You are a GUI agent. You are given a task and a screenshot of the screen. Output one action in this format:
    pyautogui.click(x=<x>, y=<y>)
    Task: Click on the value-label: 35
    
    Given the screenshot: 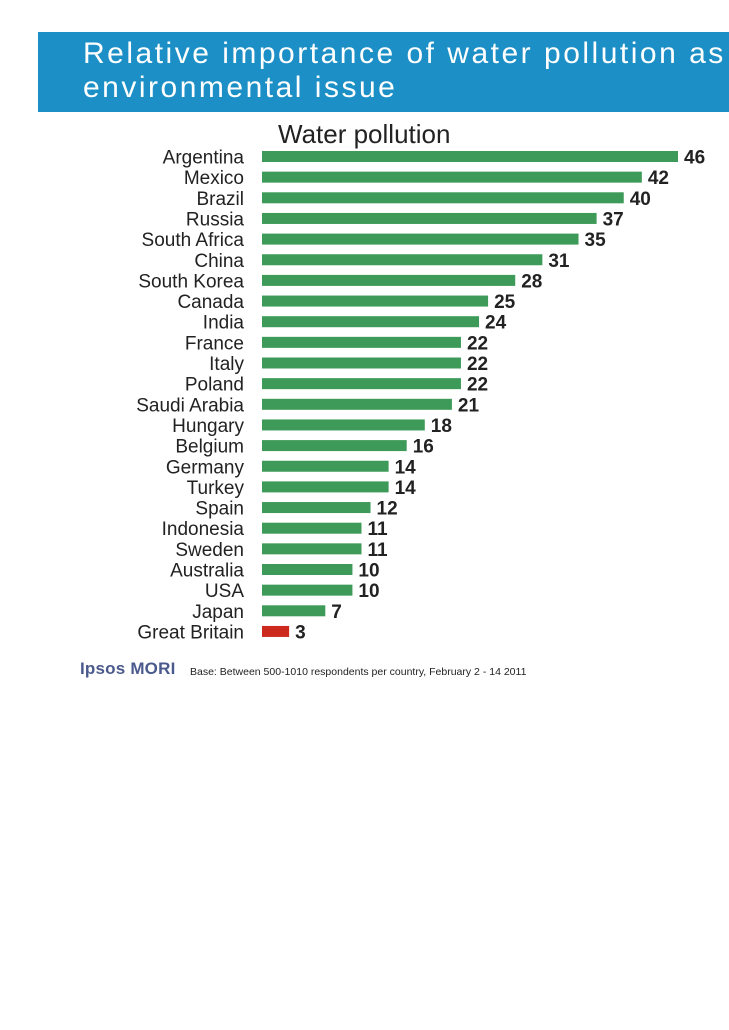 What is the action you would take?
    pyautogui.click(x=596, y=240)
    